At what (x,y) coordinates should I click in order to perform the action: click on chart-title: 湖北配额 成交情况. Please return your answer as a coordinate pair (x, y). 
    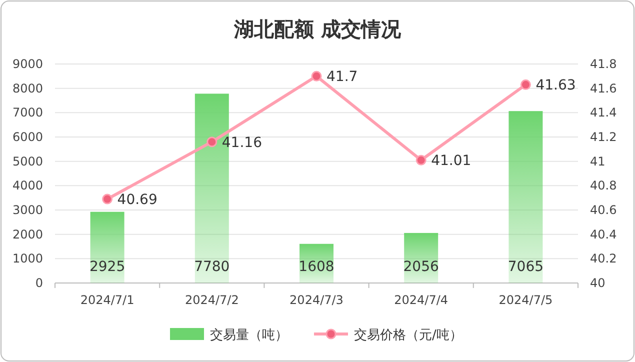
    Looking at the image, I should click on (317, 29).